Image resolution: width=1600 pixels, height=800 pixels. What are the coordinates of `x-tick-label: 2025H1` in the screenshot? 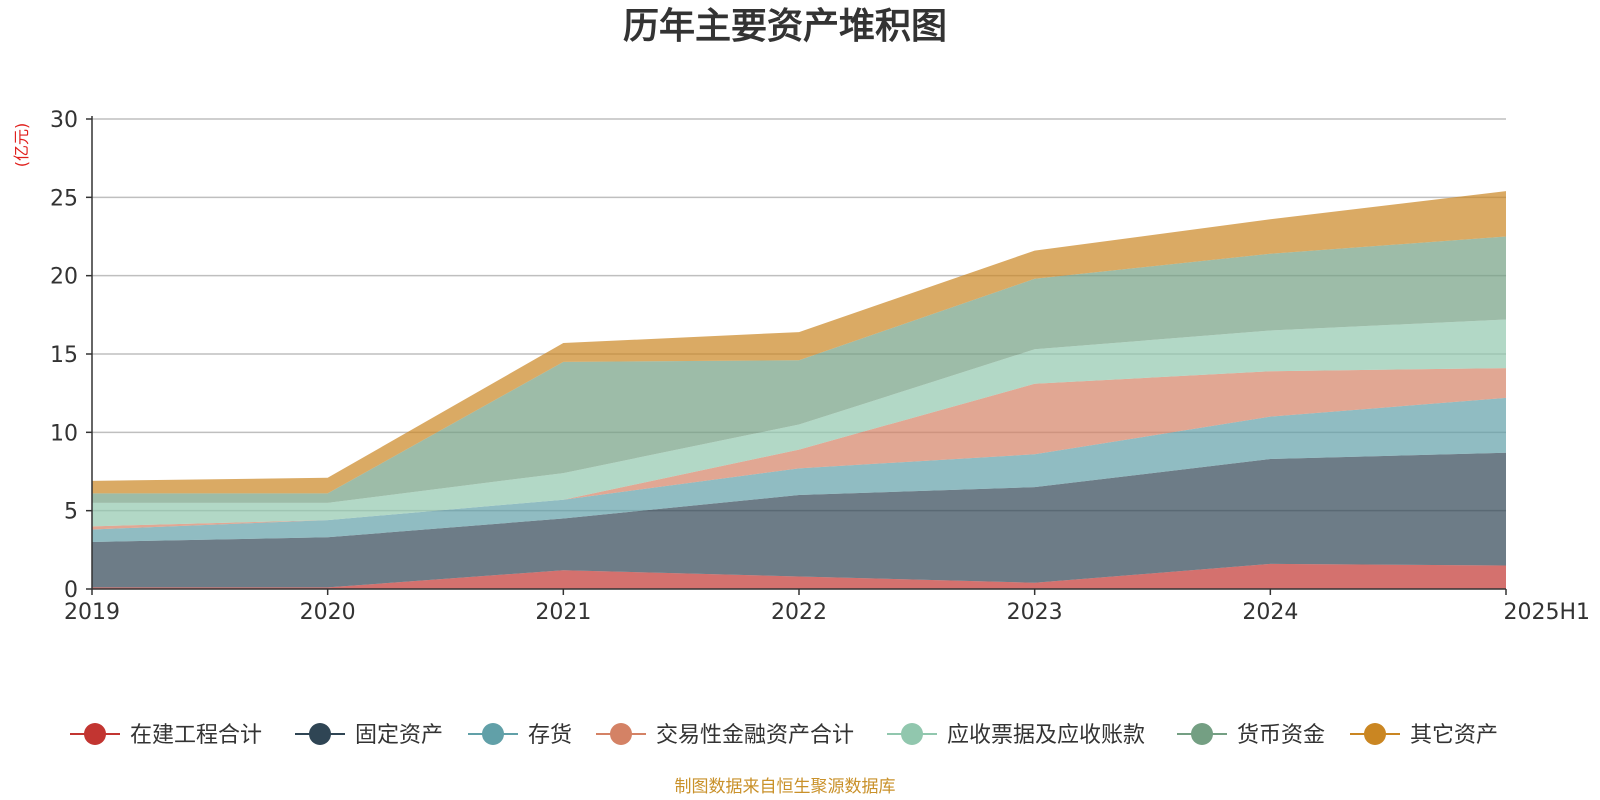 It's located at (1546, 612).